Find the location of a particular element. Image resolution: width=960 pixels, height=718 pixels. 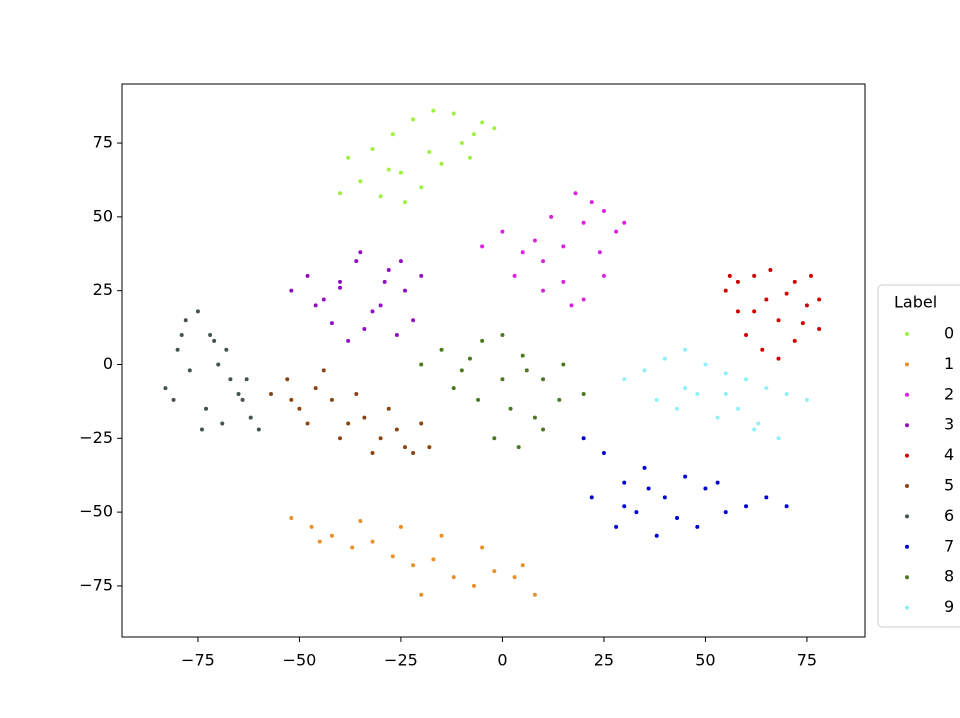

y-tick-label: −25 is located at coordinates (96, 437).